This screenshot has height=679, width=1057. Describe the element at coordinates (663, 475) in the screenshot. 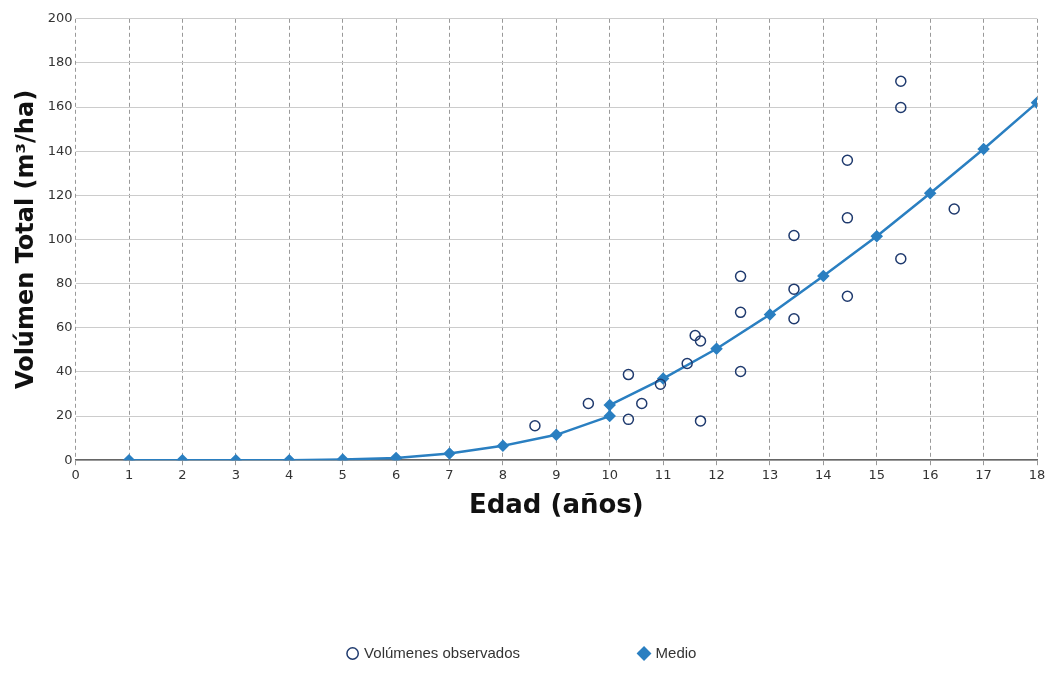

I see `x-tick-label: 11` at that location.